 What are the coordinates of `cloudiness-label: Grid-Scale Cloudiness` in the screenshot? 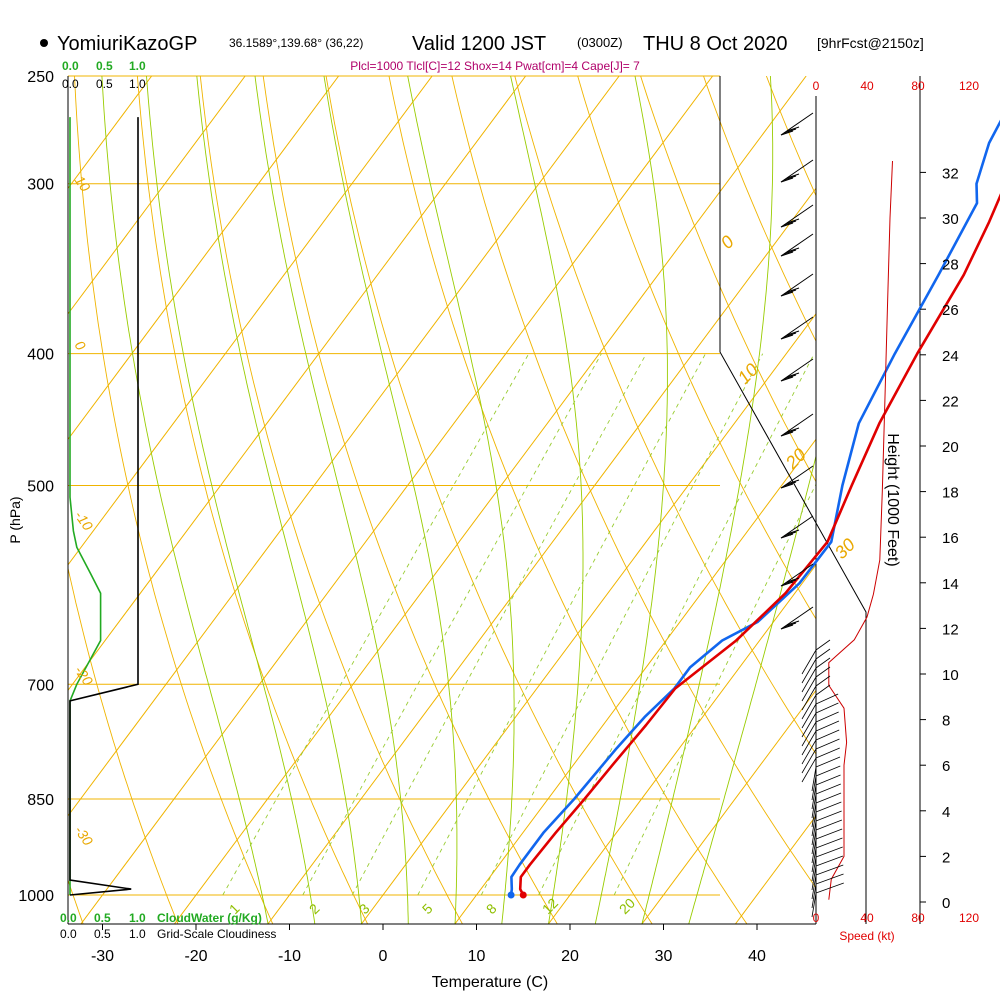 It's located at (216, 934).